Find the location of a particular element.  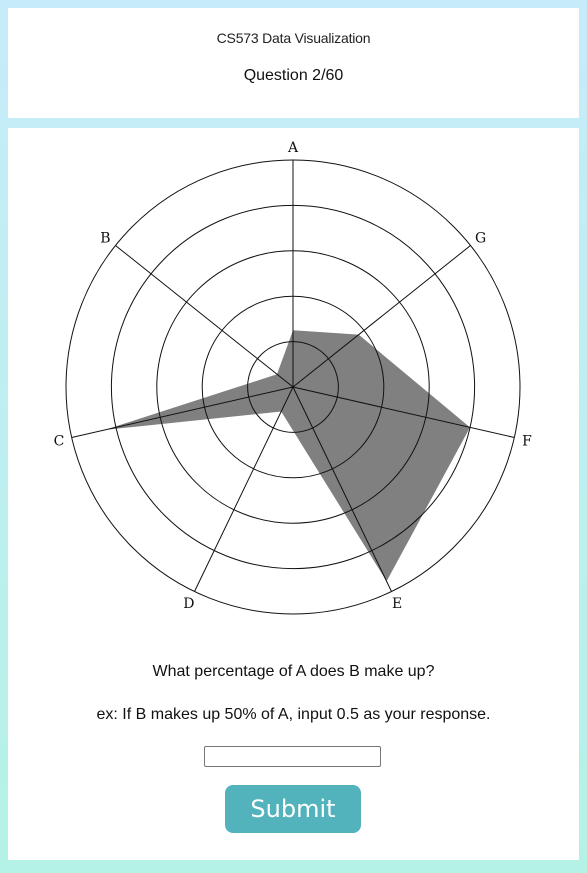

radar-axis-label-d: D is located at coordinates (188, 604).